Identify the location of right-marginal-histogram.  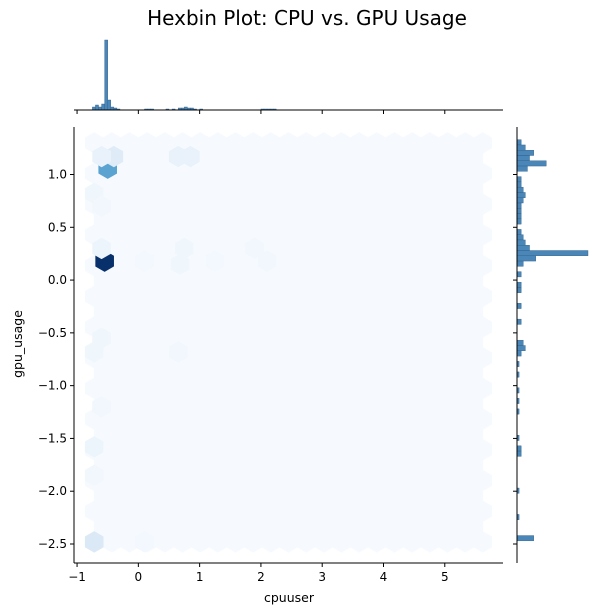
(551, 345).